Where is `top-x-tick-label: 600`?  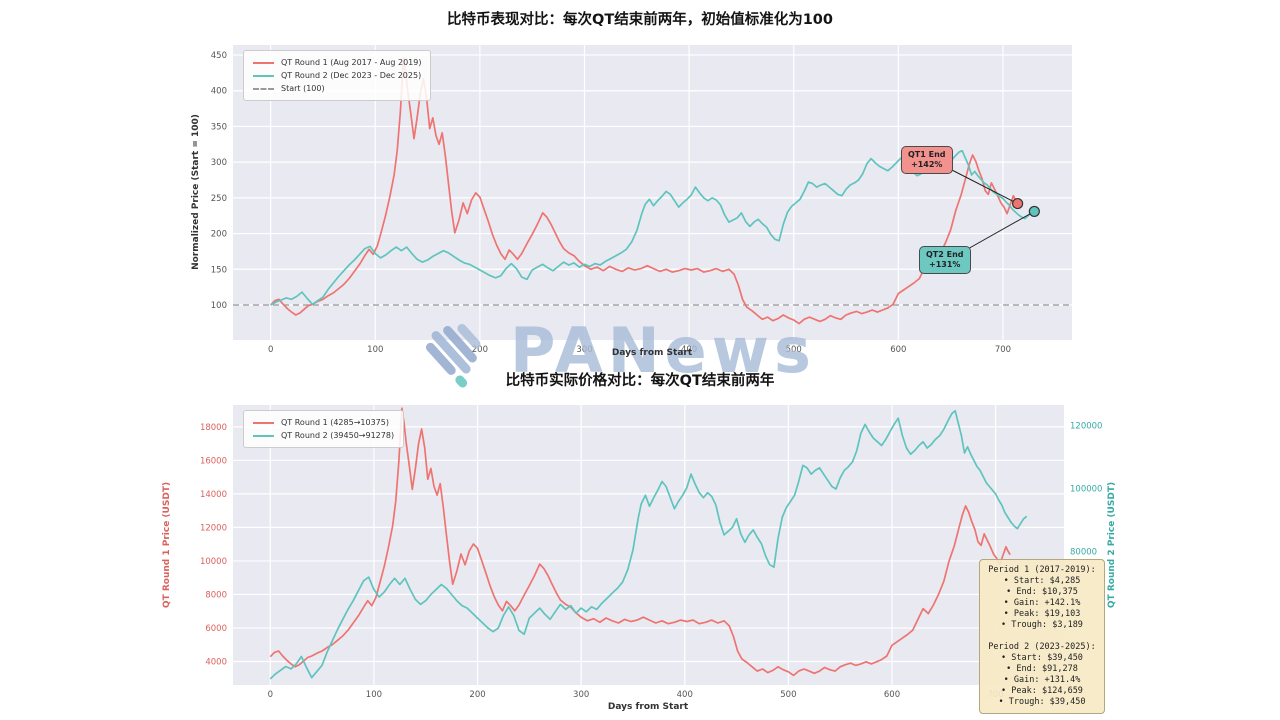 top-x-tick-label: 600 is located at coordinates (898, 350).